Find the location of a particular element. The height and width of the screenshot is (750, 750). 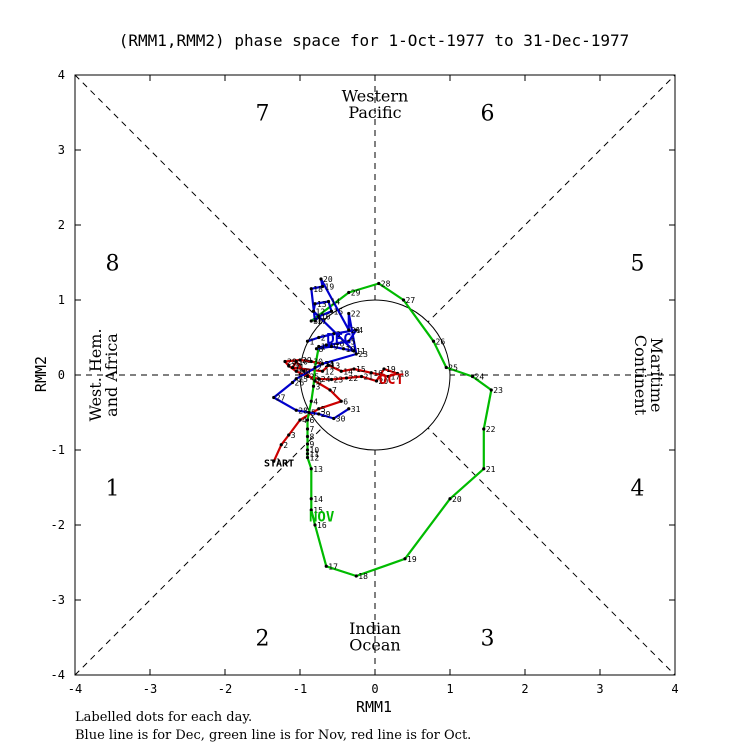

day-label-nov-15: 15 is located at coordinates (318, 510).